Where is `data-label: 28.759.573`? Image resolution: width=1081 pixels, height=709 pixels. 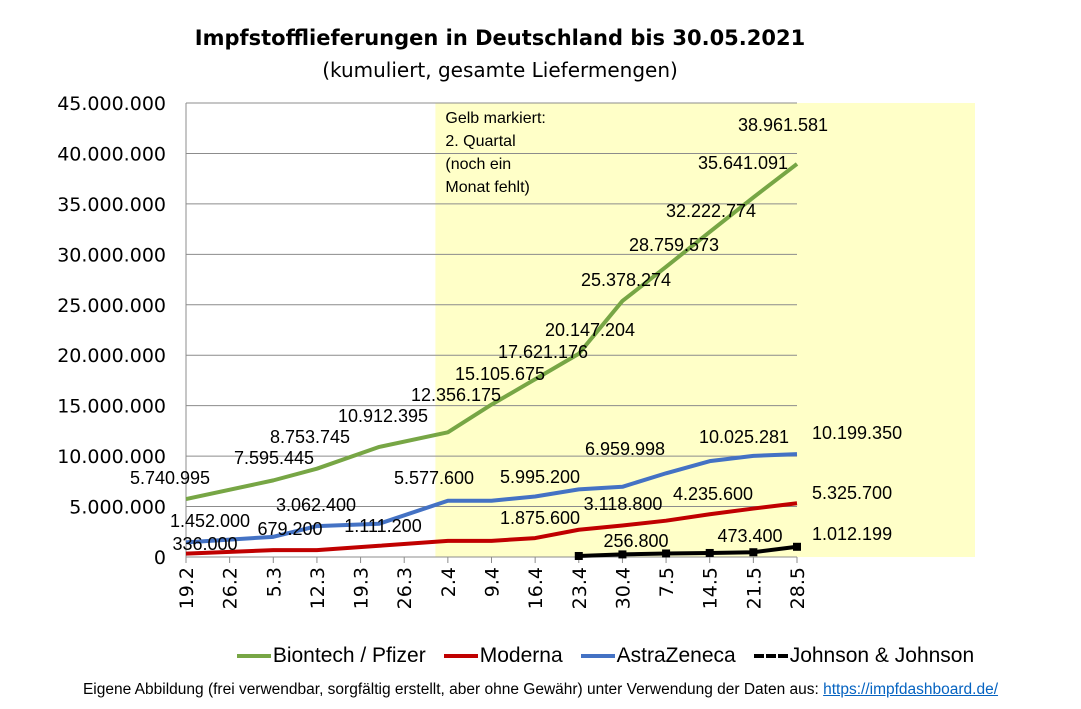 data-label: 28.759.573 is located at coordinates (674, 245).